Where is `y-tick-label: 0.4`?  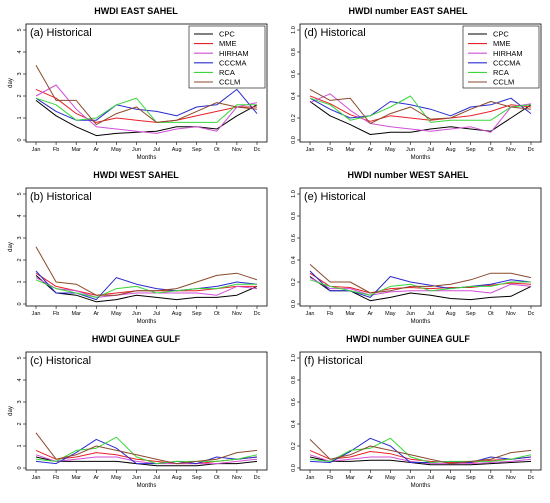
y-tick-label: 0.4 is located at coordinates (294, 260).